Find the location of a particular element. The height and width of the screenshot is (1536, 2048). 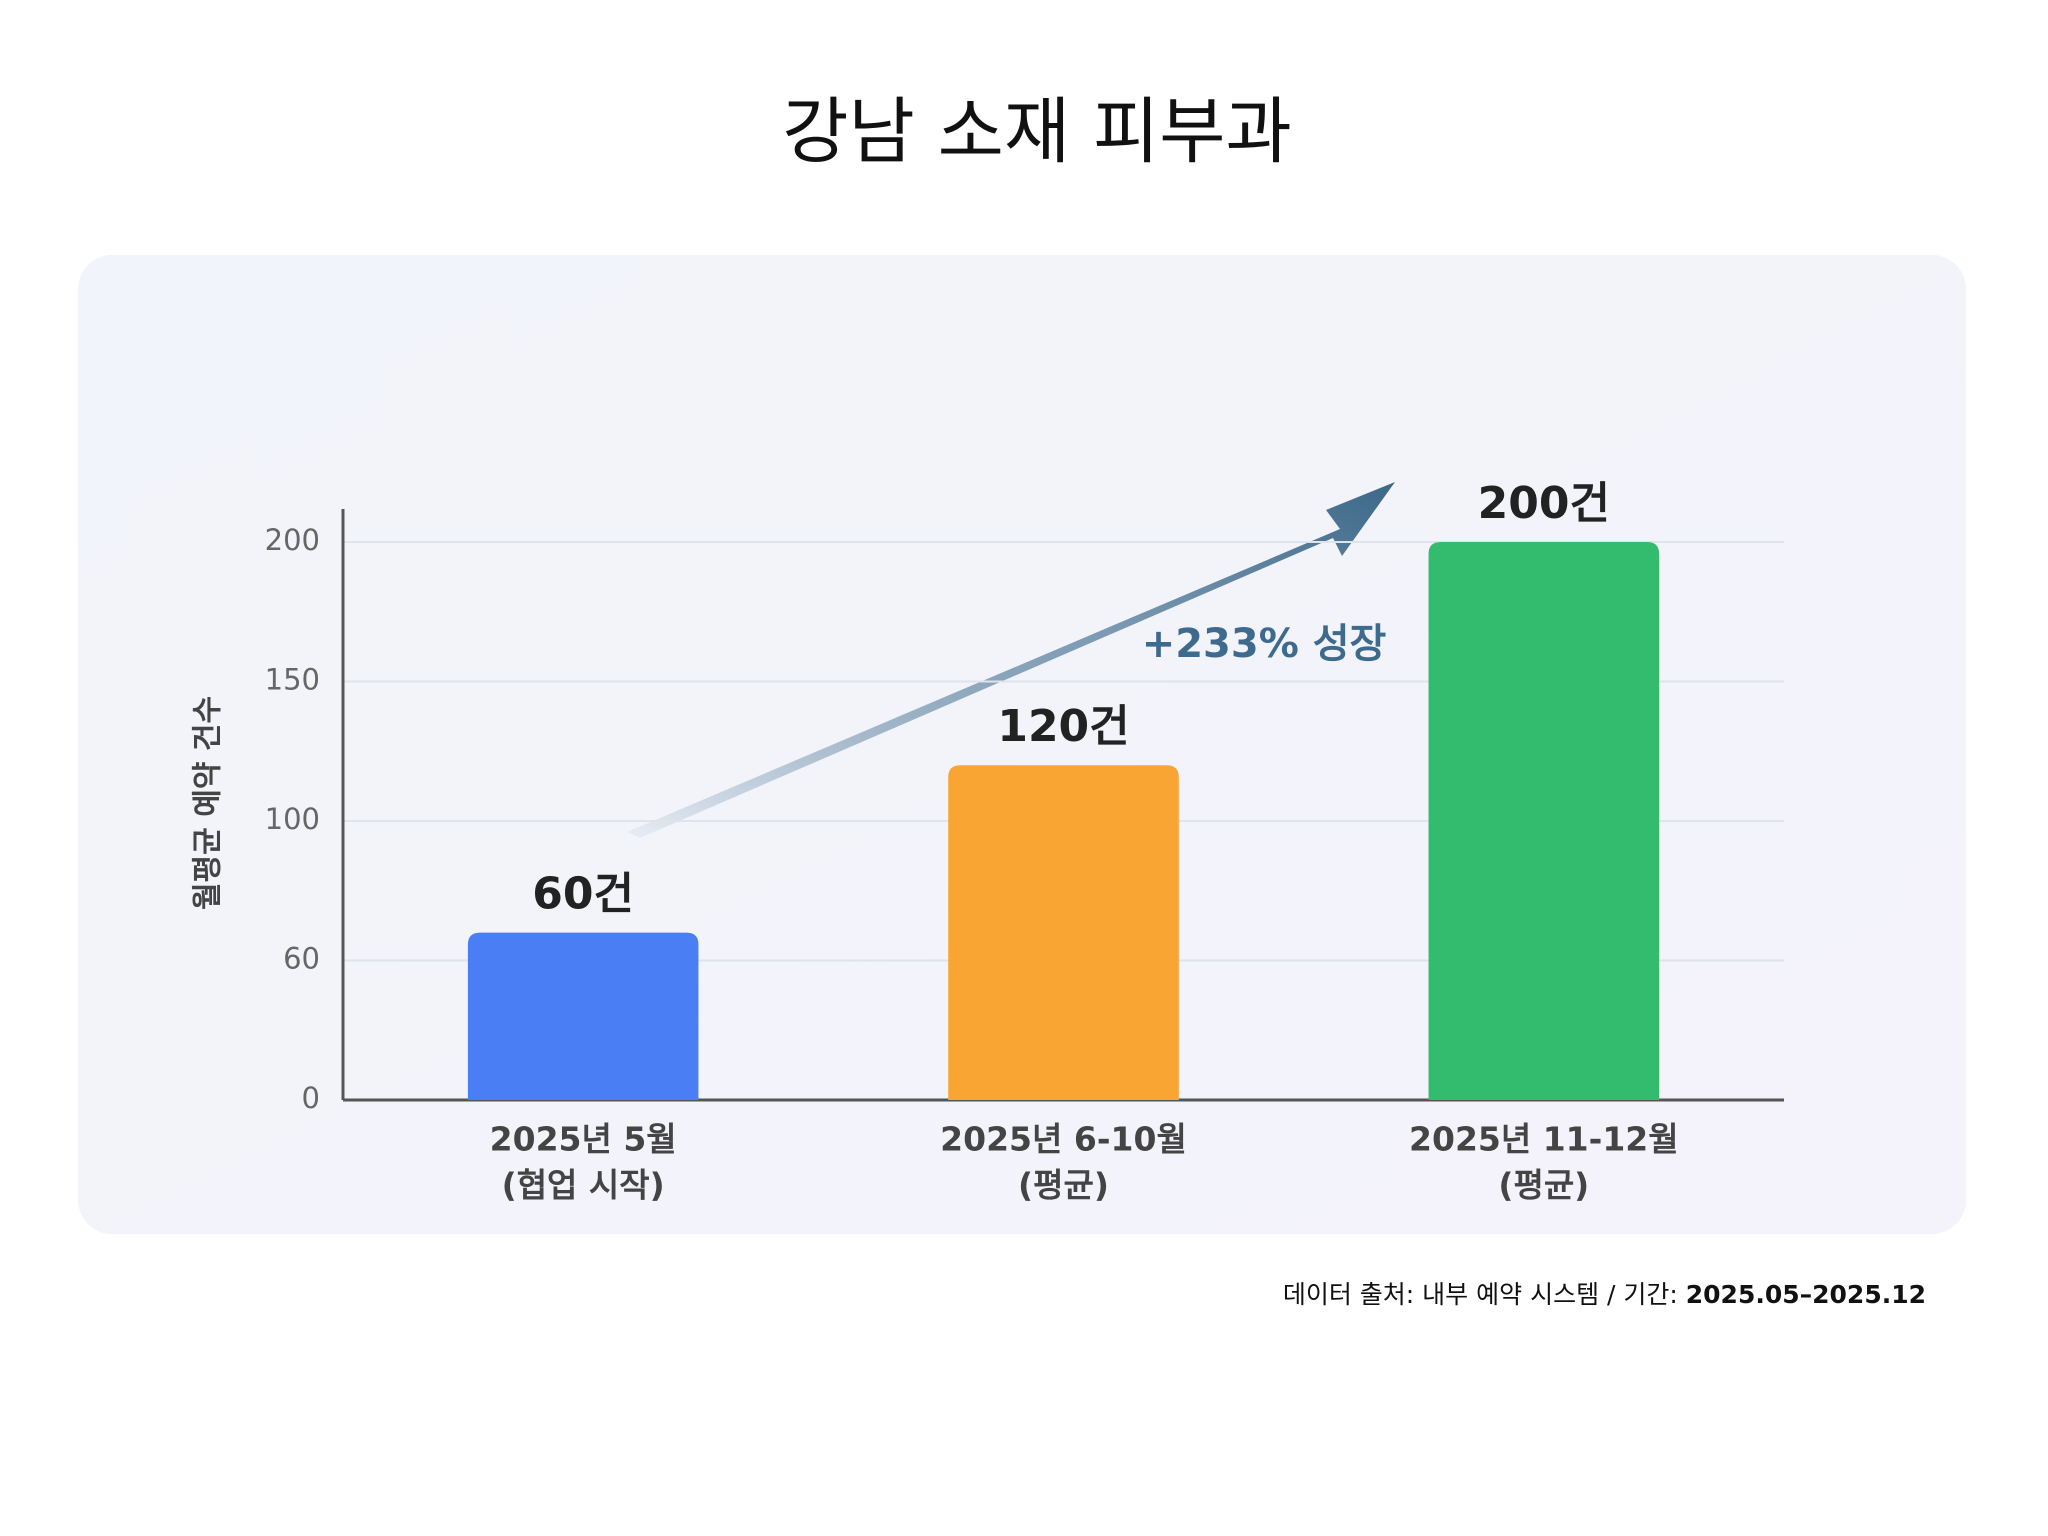

x-tick-label: 2025년 6-10월 is located at coordinates (1063, 1139).